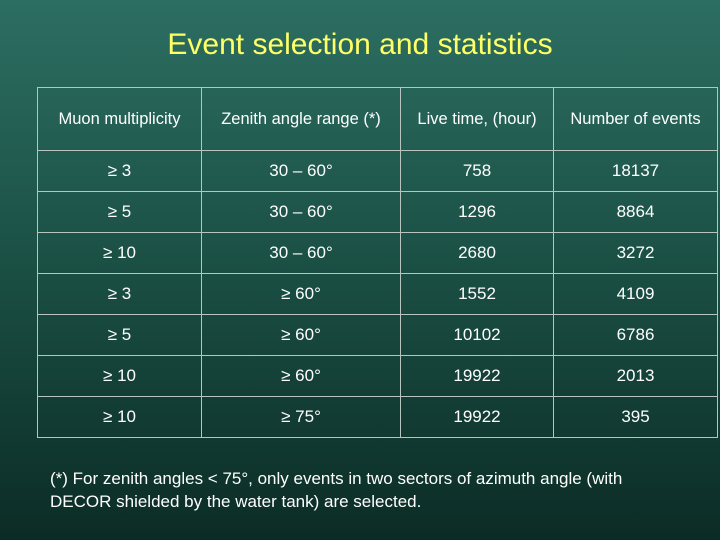 This screenshot has height=540, width=720. I want to click on table-row: ≥ 10 30 – 60° 2680 3272, so click(377, 253).